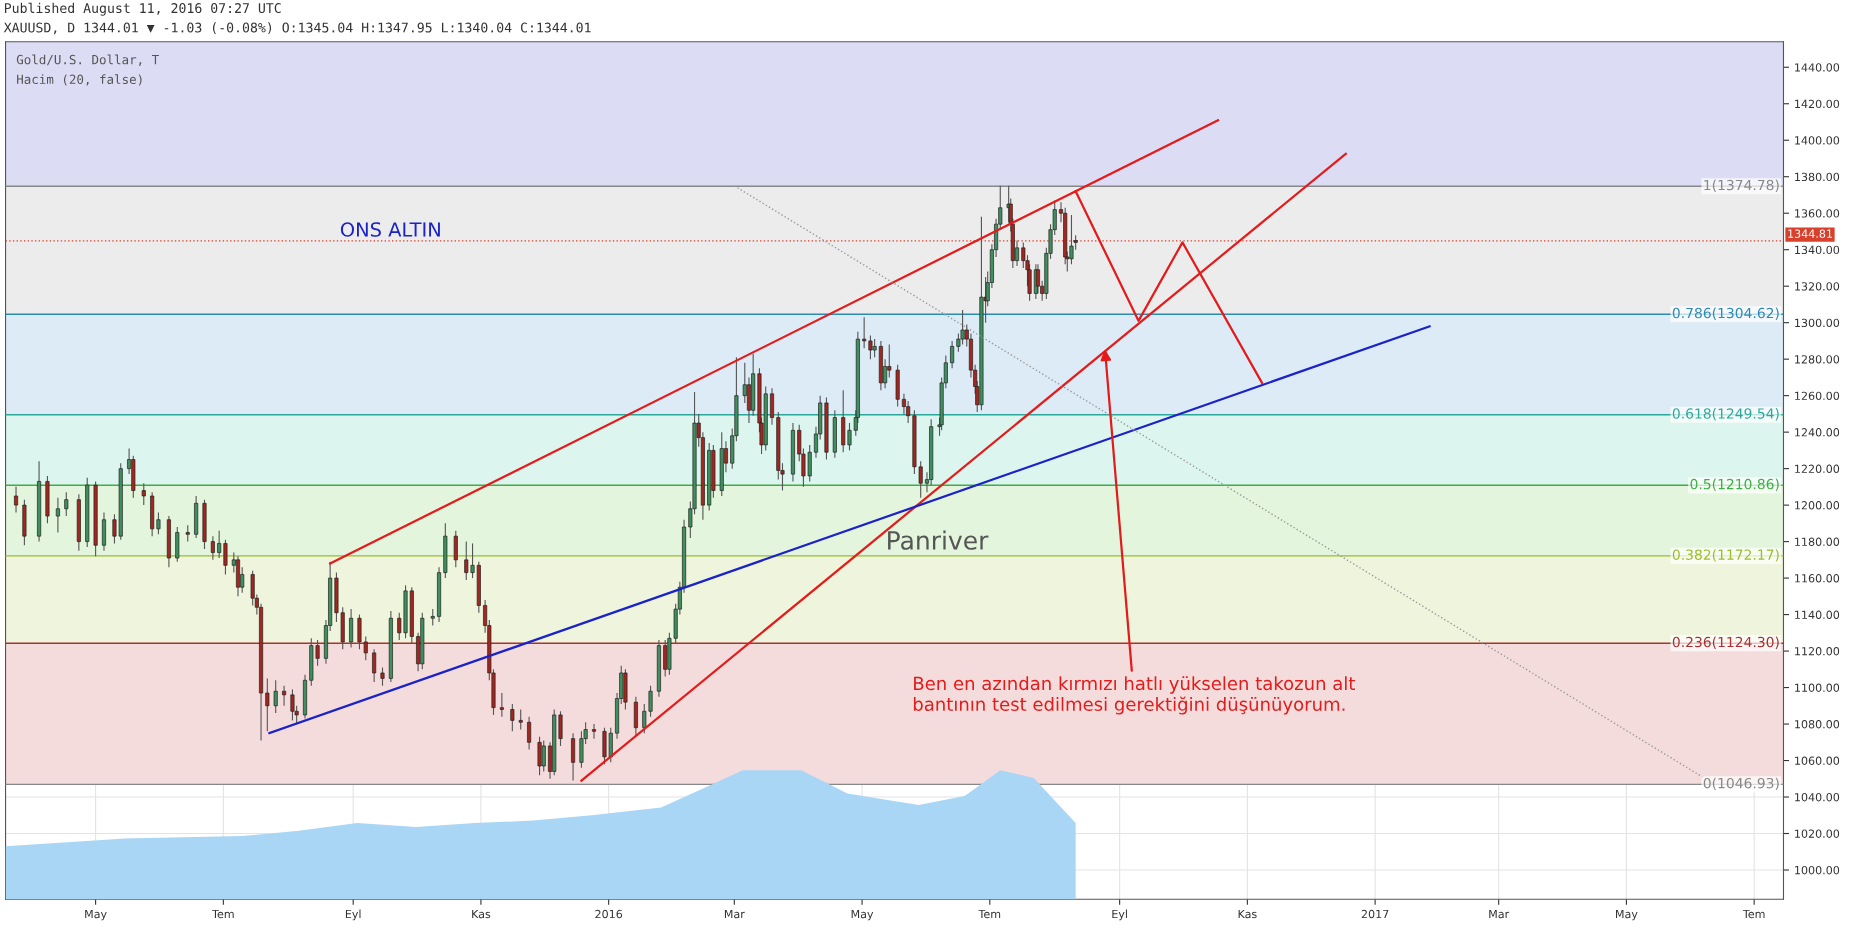  Describe the element at coordinates (1817, 541) in the screenshot. I see `y-tick-label: 1180.00` at that location.